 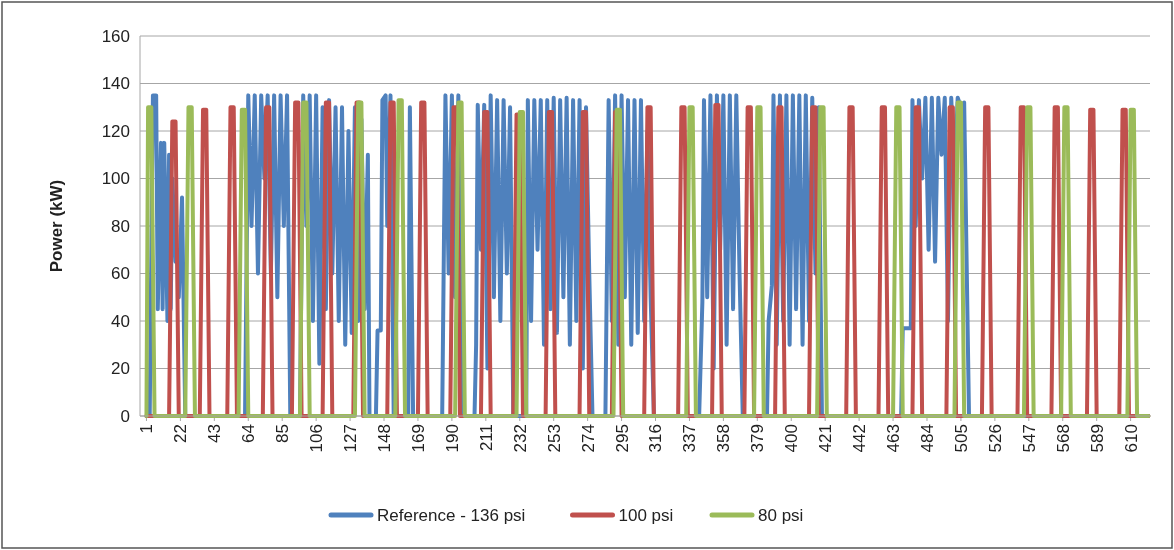 I want to click on x-tick-label: 148, so click(x=384, y=438).